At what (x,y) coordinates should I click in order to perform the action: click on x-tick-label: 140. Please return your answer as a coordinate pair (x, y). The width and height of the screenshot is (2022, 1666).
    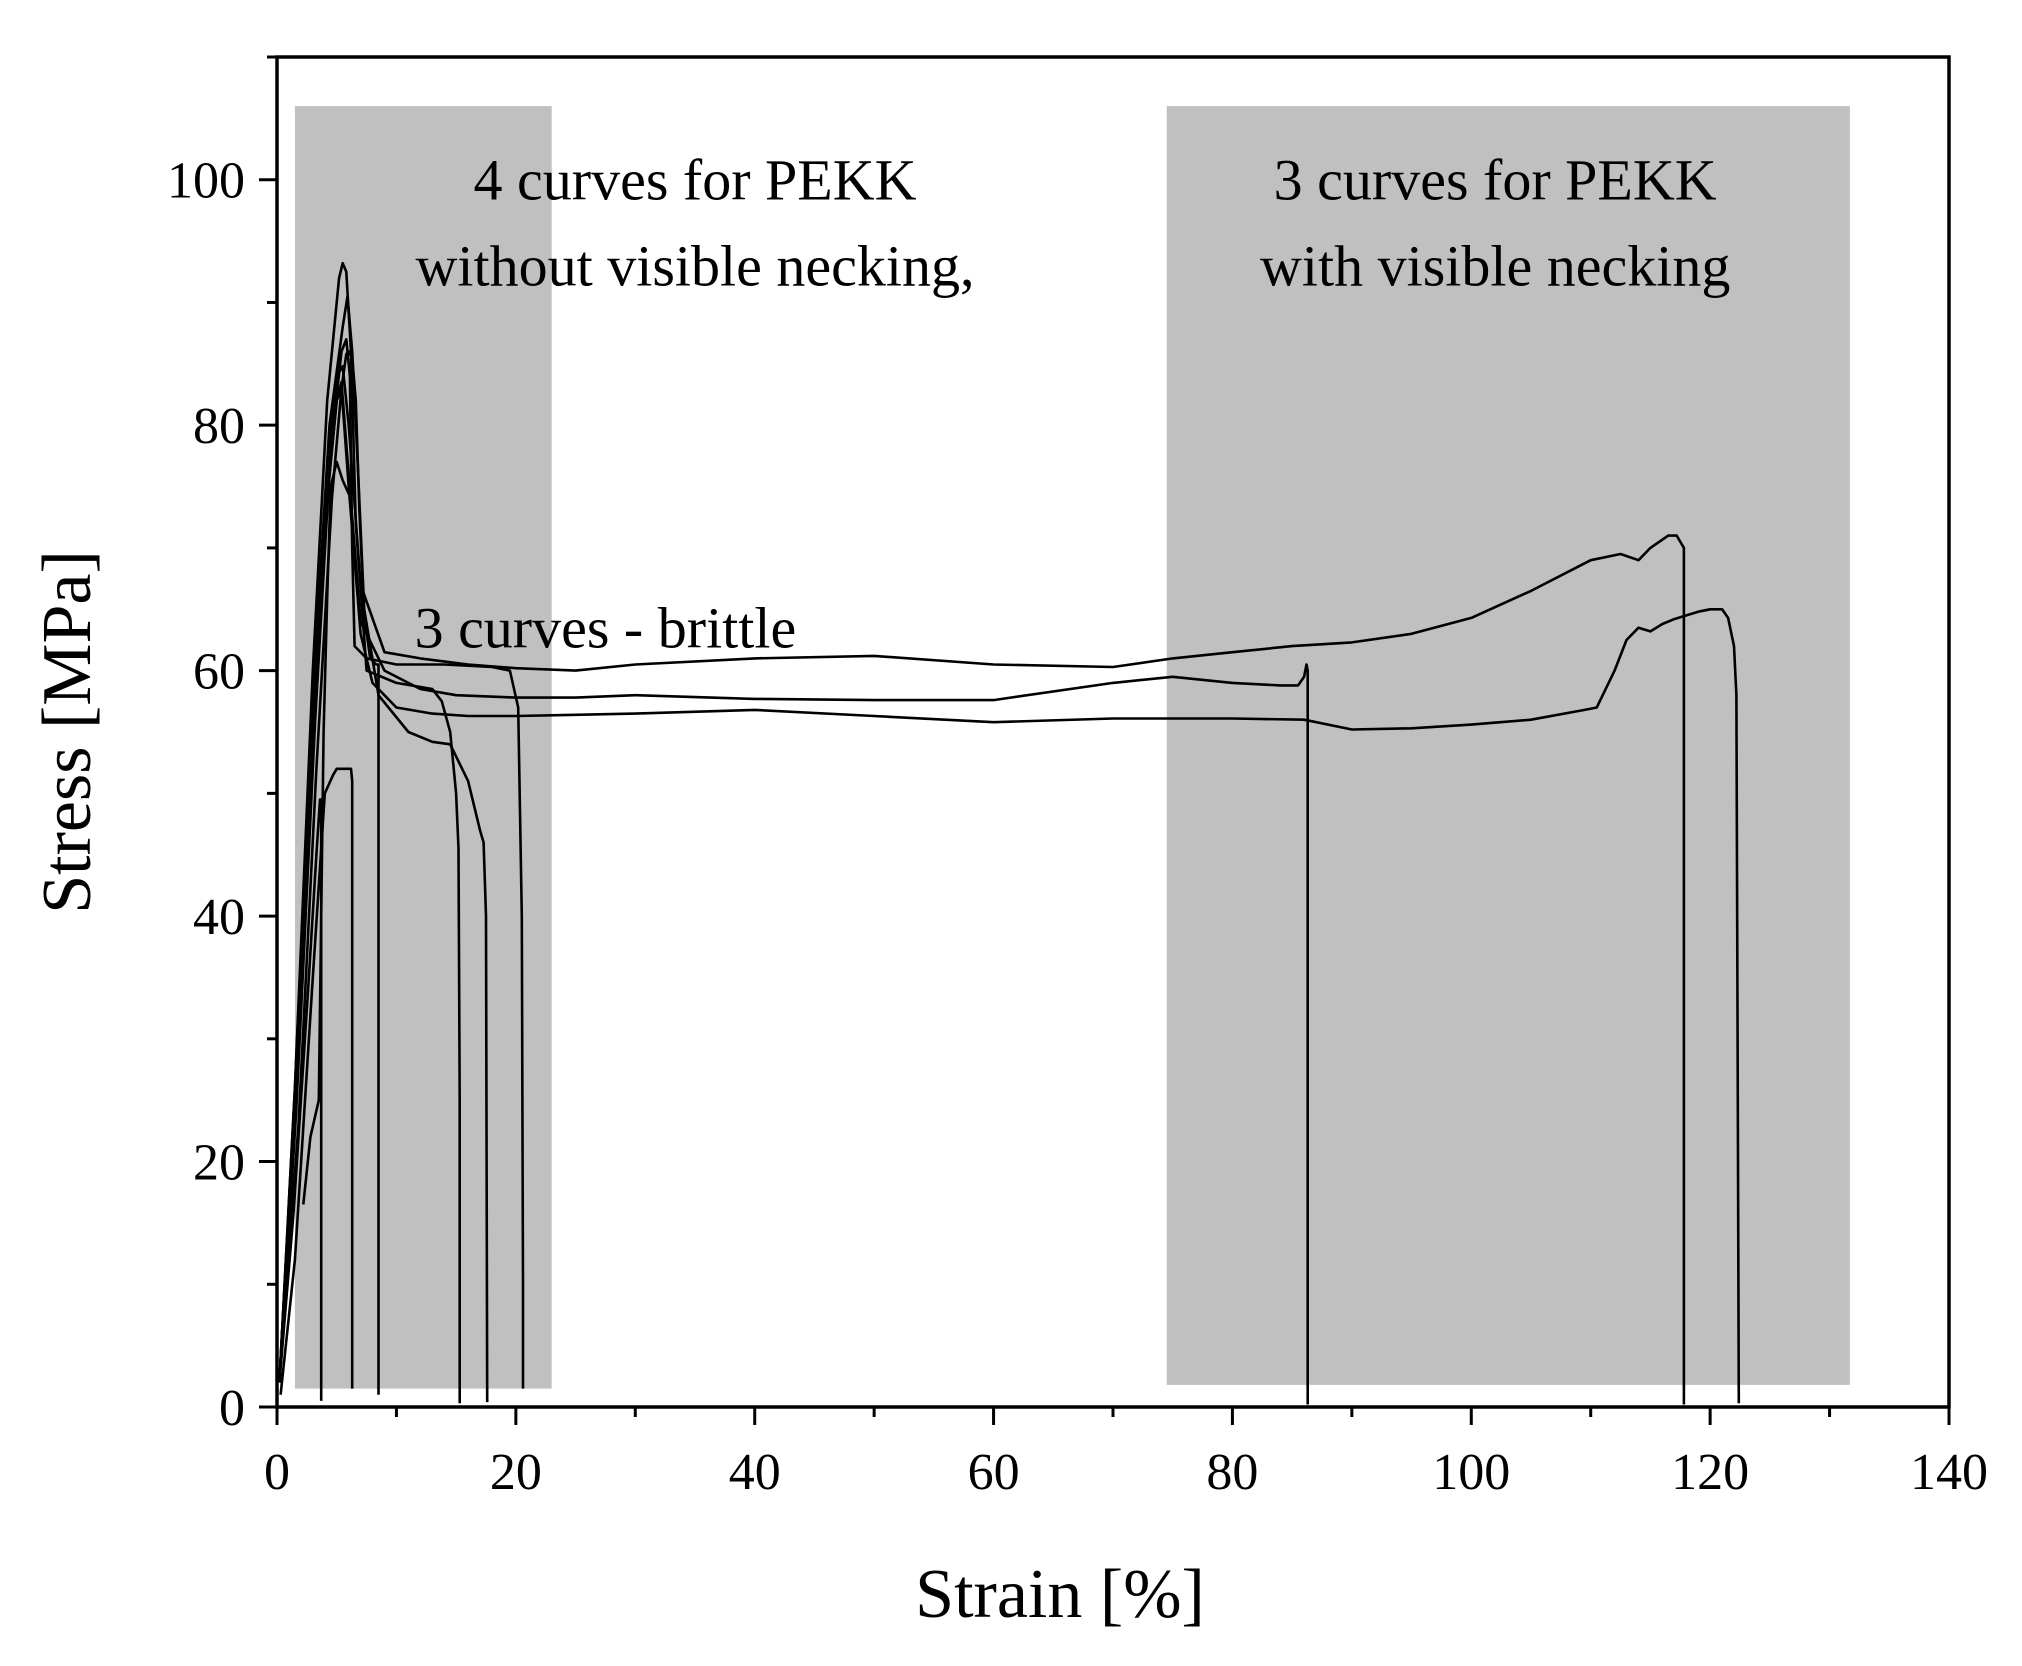
    Looking at the image, I should click on (1949, 1472).